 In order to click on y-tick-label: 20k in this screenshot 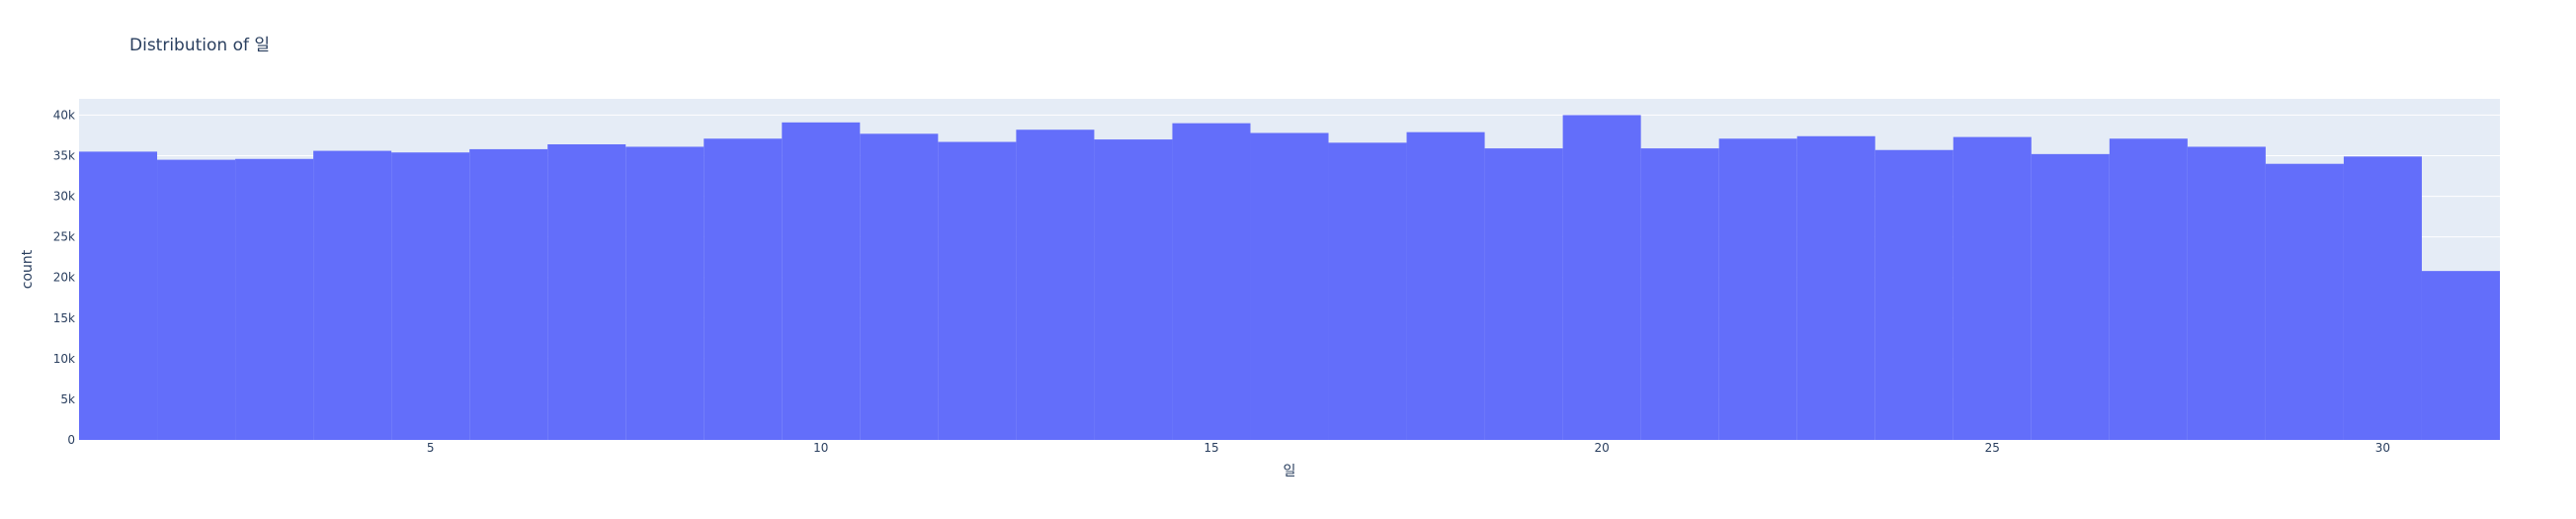, I will do `click(64, 278)`.